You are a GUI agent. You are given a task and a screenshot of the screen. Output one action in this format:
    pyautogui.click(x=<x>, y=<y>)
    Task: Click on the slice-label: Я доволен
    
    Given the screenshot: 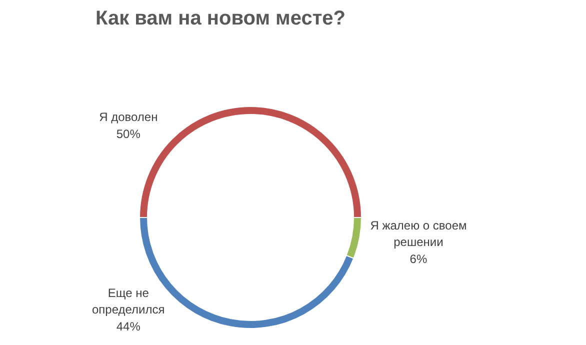 What is the action you would take?
    pyautogui.click(x=128, y=117)
    